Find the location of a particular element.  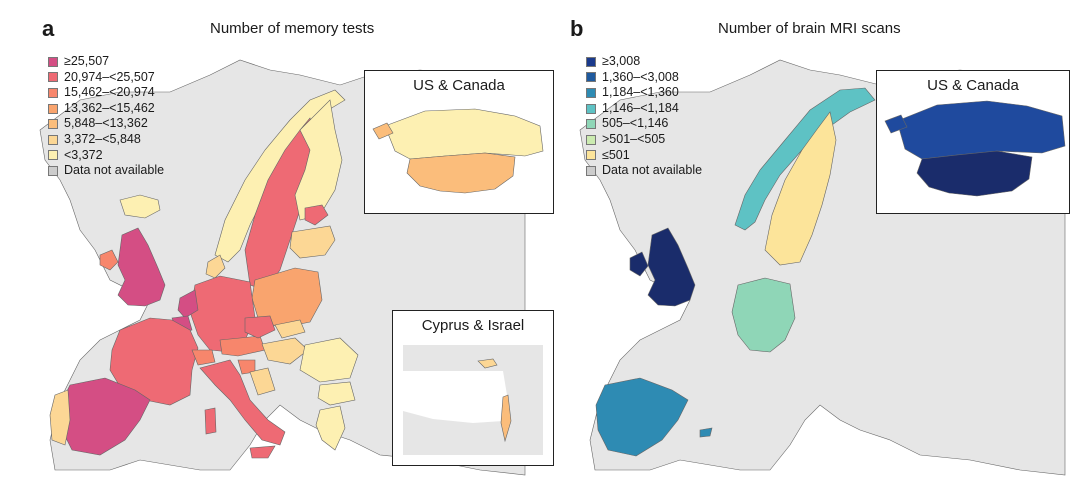

us-canada-map-a is located at coordinates (458, 151).